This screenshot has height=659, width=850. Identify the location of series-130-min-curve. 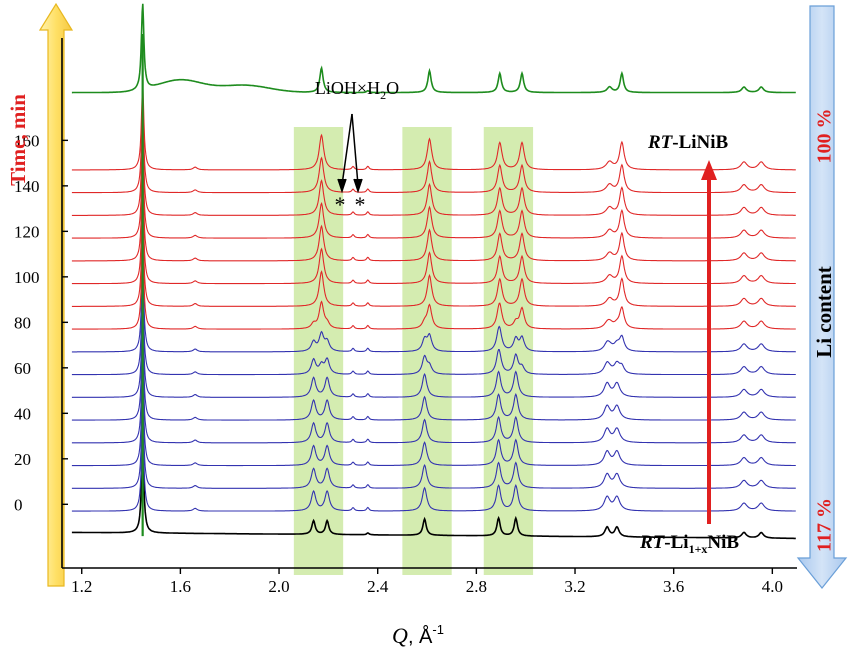
(433, 195).